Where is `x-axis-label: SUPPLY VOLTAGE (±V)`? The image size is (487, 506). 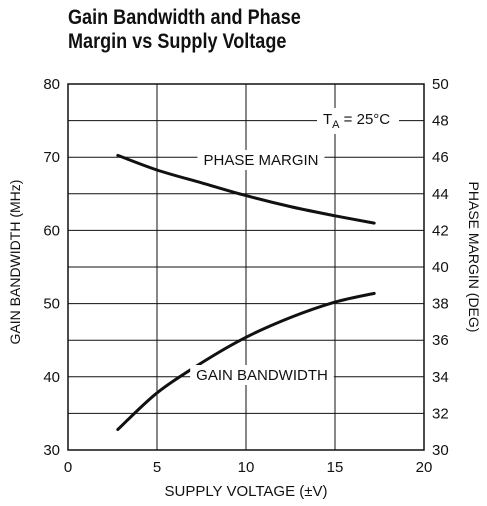 x-axis-label: SUPPLY VOLTAGE (±V) is located at coordinates (245, 491).